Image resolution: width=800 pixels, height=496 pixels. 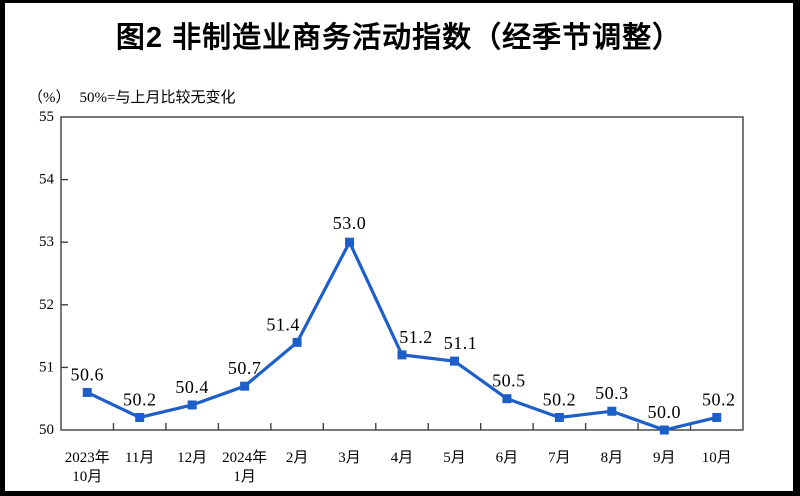 What do you see at coordinates (402, 458) in the screenshot?
I see `x-tick-label: 4月` at bounding box center [402, 458].